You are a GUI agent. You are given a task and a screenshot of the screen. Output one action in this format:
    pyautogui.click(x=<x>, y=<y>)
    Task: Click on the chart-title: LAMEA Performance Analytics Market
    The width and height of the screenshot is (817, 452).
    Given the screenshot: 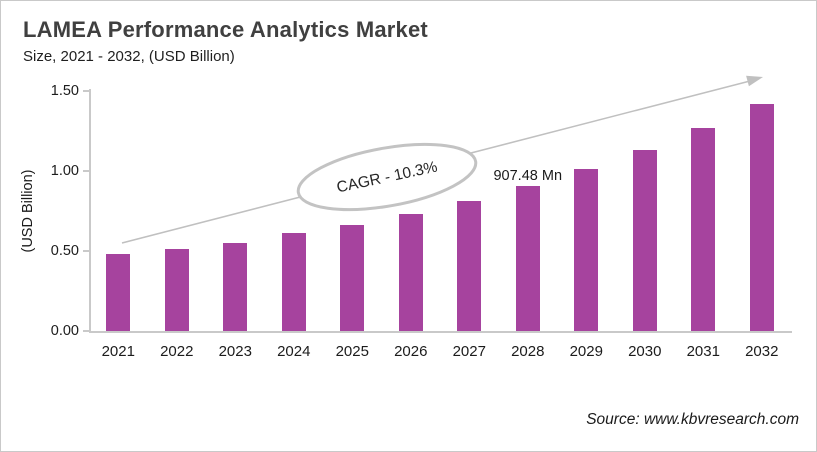 What is the action you would take?
    pyautogui.click(x=225, y=29)
    